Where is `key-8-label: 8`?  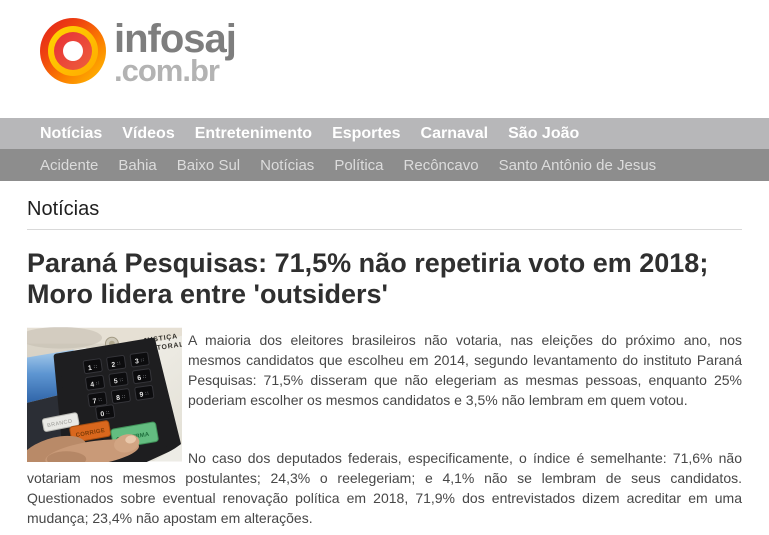 key-8-label: 8 is located at coordinates (118, 398).